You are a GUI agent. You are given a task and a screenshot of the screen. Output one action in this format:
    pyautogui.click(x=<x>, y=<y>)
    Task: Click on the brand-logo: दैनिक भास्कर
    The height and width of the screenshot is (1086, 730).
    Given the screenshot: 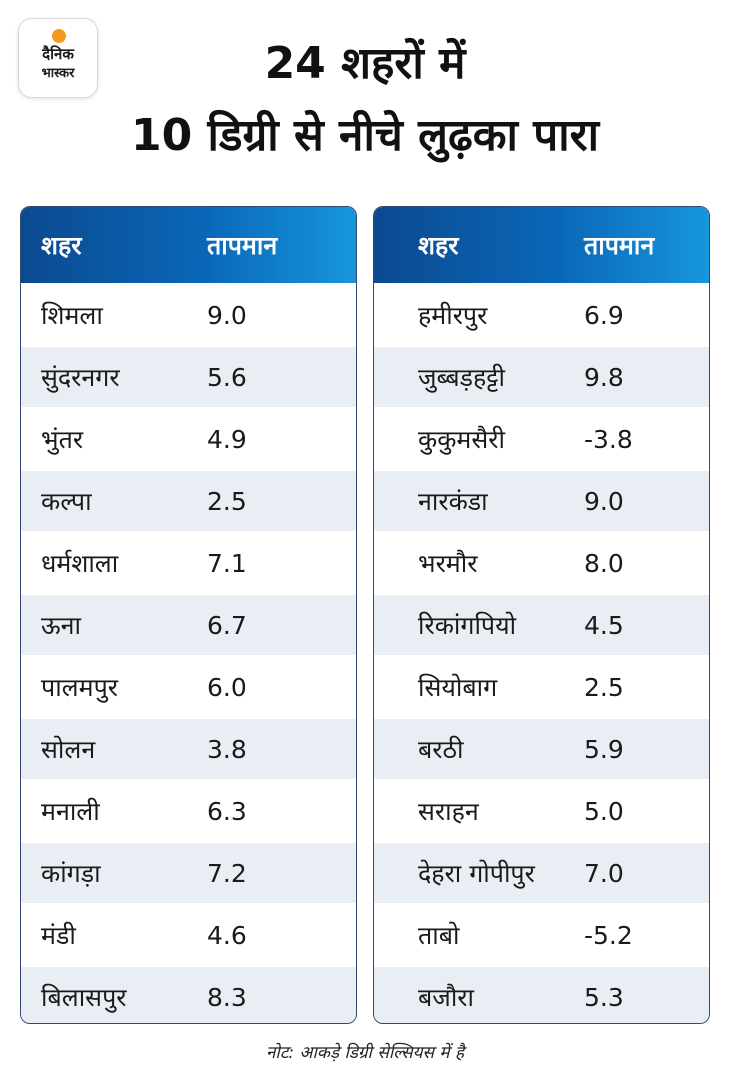 What is the action you would take?
    pyautogui.click(x=58, y=58)
    